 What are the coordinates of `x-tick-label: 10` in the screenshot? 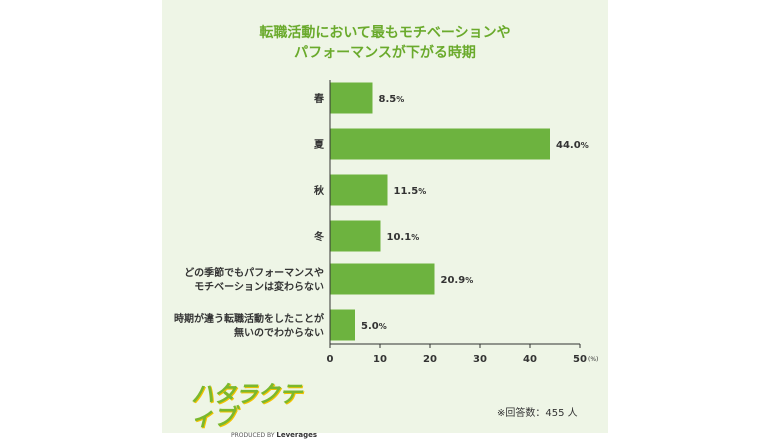 It's located at (380, 359).